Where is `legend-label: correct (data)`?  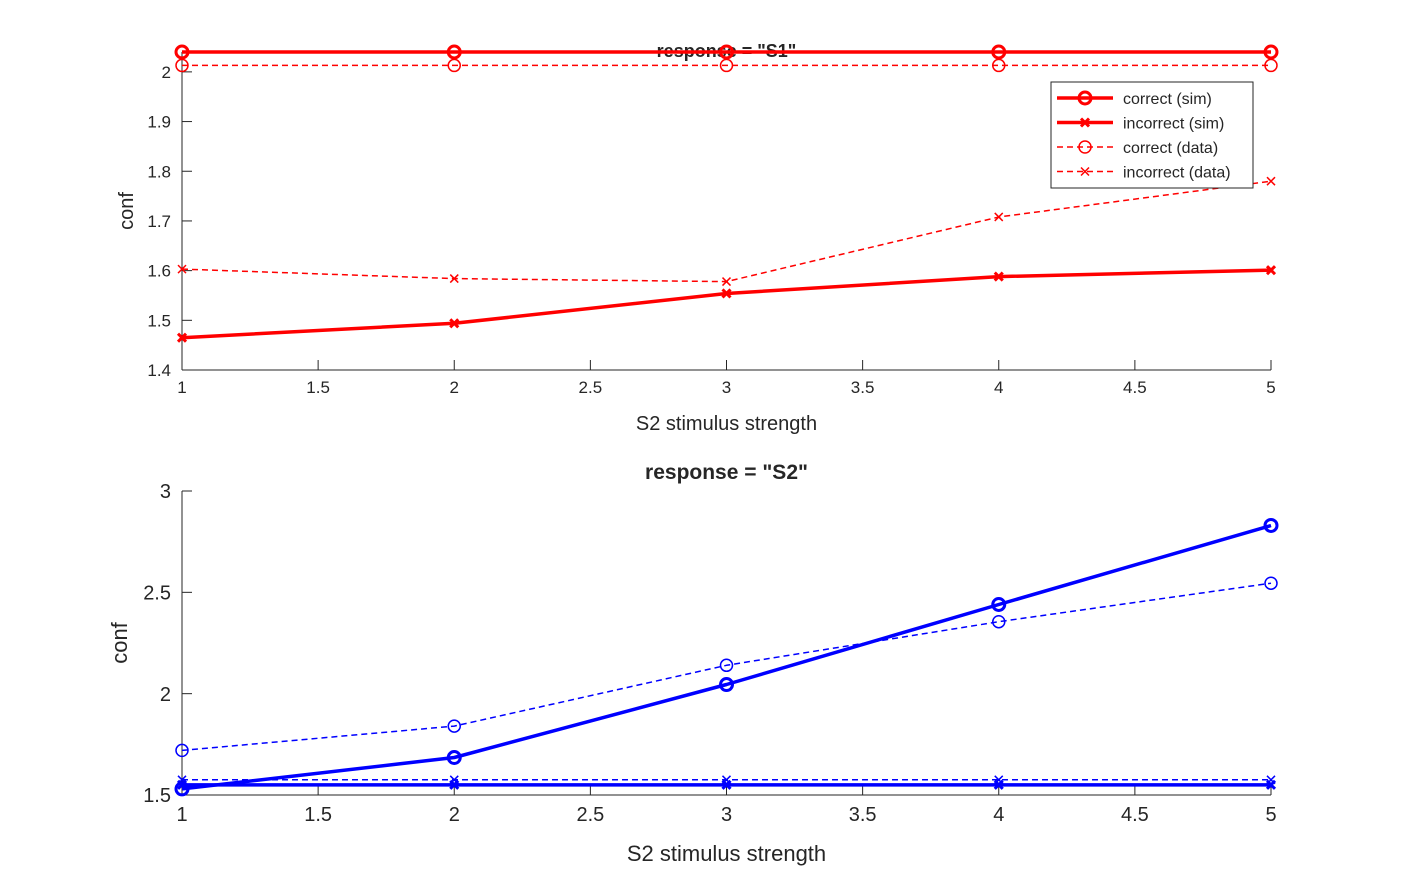
legend-label: correct (data) is located at coordinates (1170, 148).